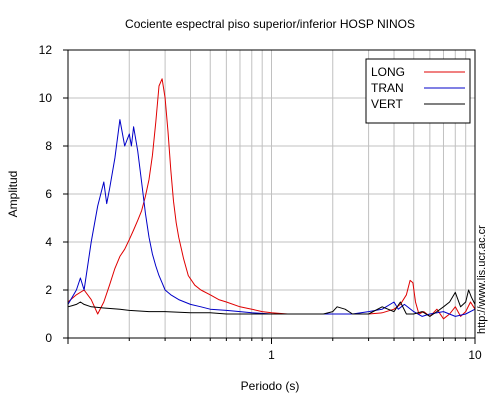 The width and height of the screenshot is (500, 400). What do you see at coordinates (48, 338) in the screenshot?
I see `y-tick-label: 0` at bounding box center [48, 338].